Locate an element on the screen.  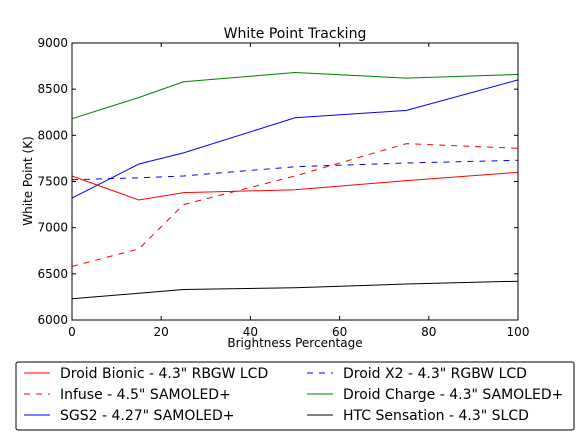
y-tick-label: 7000 is located at coordinates (52, 228).